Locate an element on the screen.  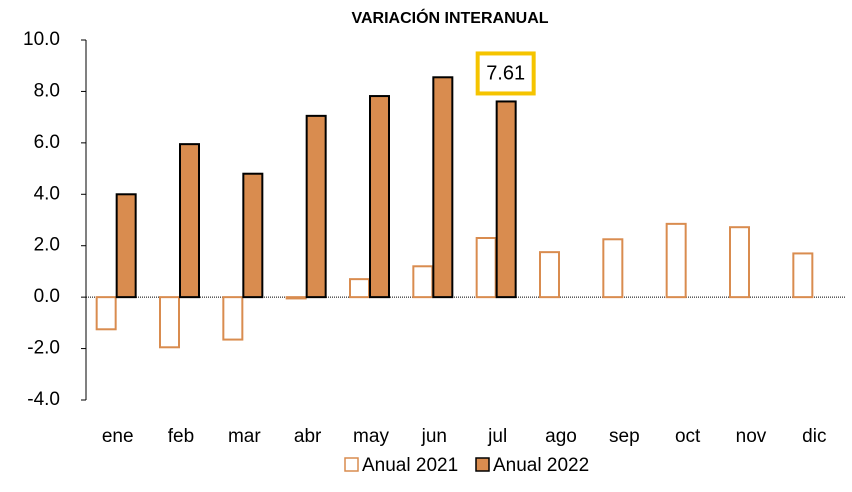
legend-label: Anual 2022 is located at coordinates (541, 465).